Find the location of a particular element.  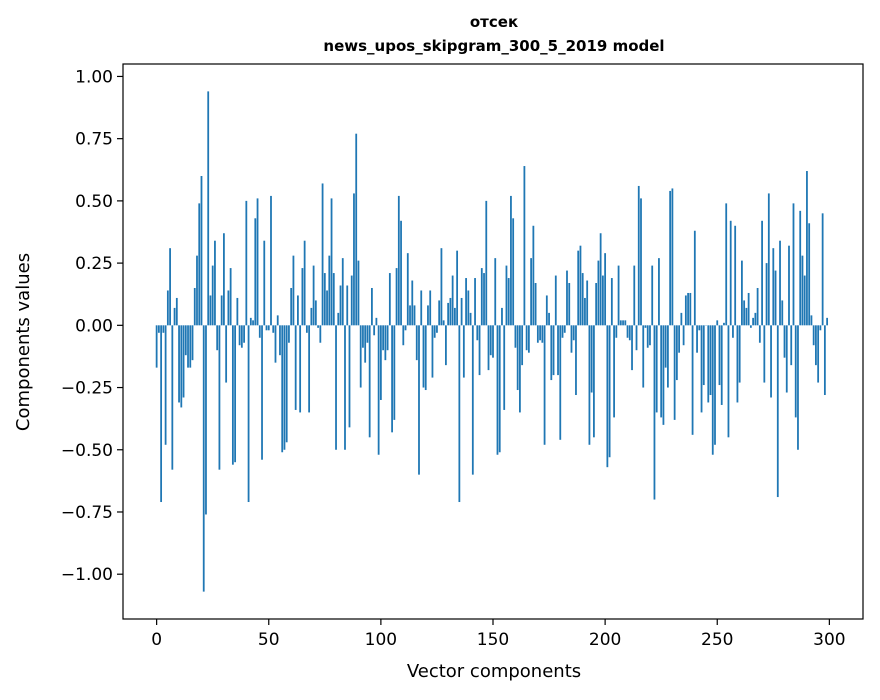

x-tick-label: 0 is located at coordinates (156, 640).